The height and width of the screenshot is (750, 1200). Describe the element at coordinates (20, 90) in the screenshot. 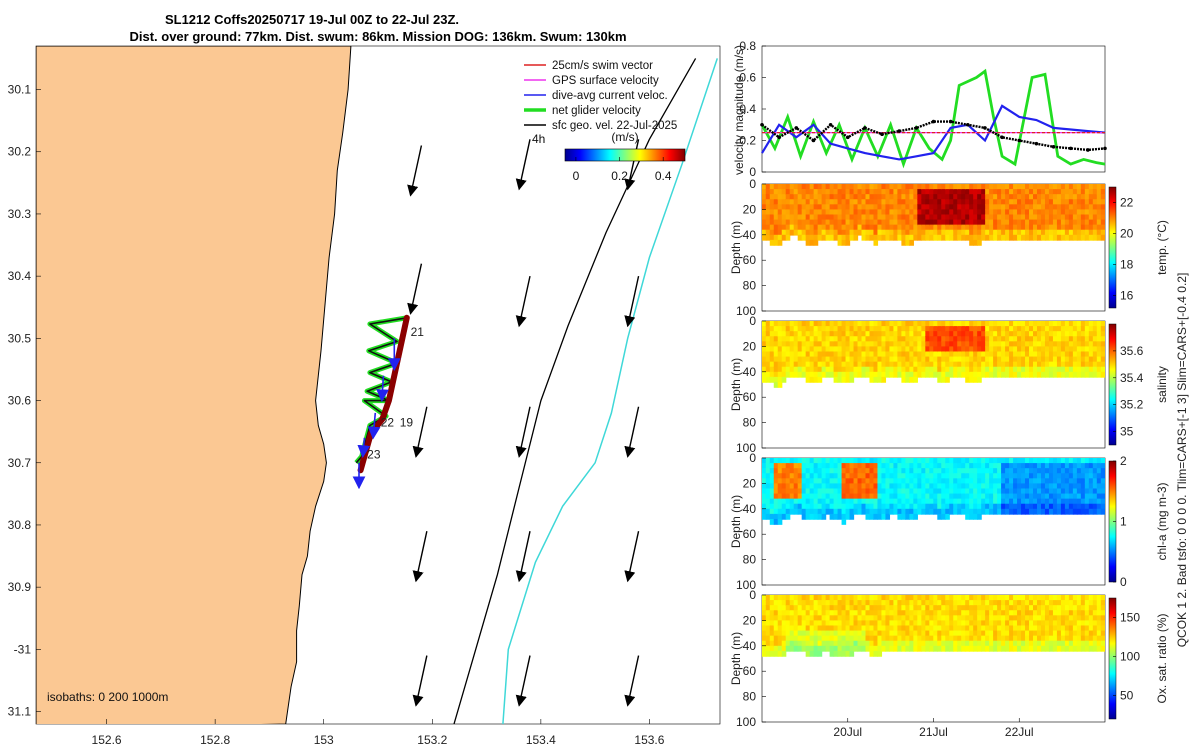

I see `map-y-tick-label: 30.1` at that location.